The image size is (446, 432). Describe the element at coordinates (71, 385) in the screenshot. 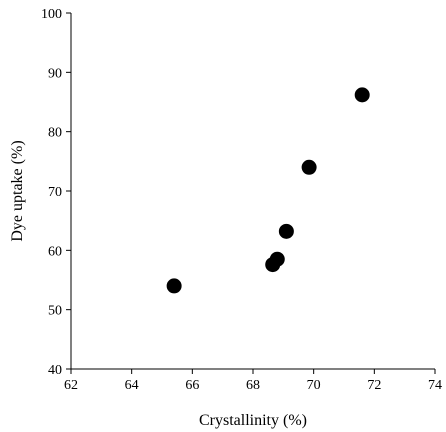

I see `x-tick-label: 62` at that location.